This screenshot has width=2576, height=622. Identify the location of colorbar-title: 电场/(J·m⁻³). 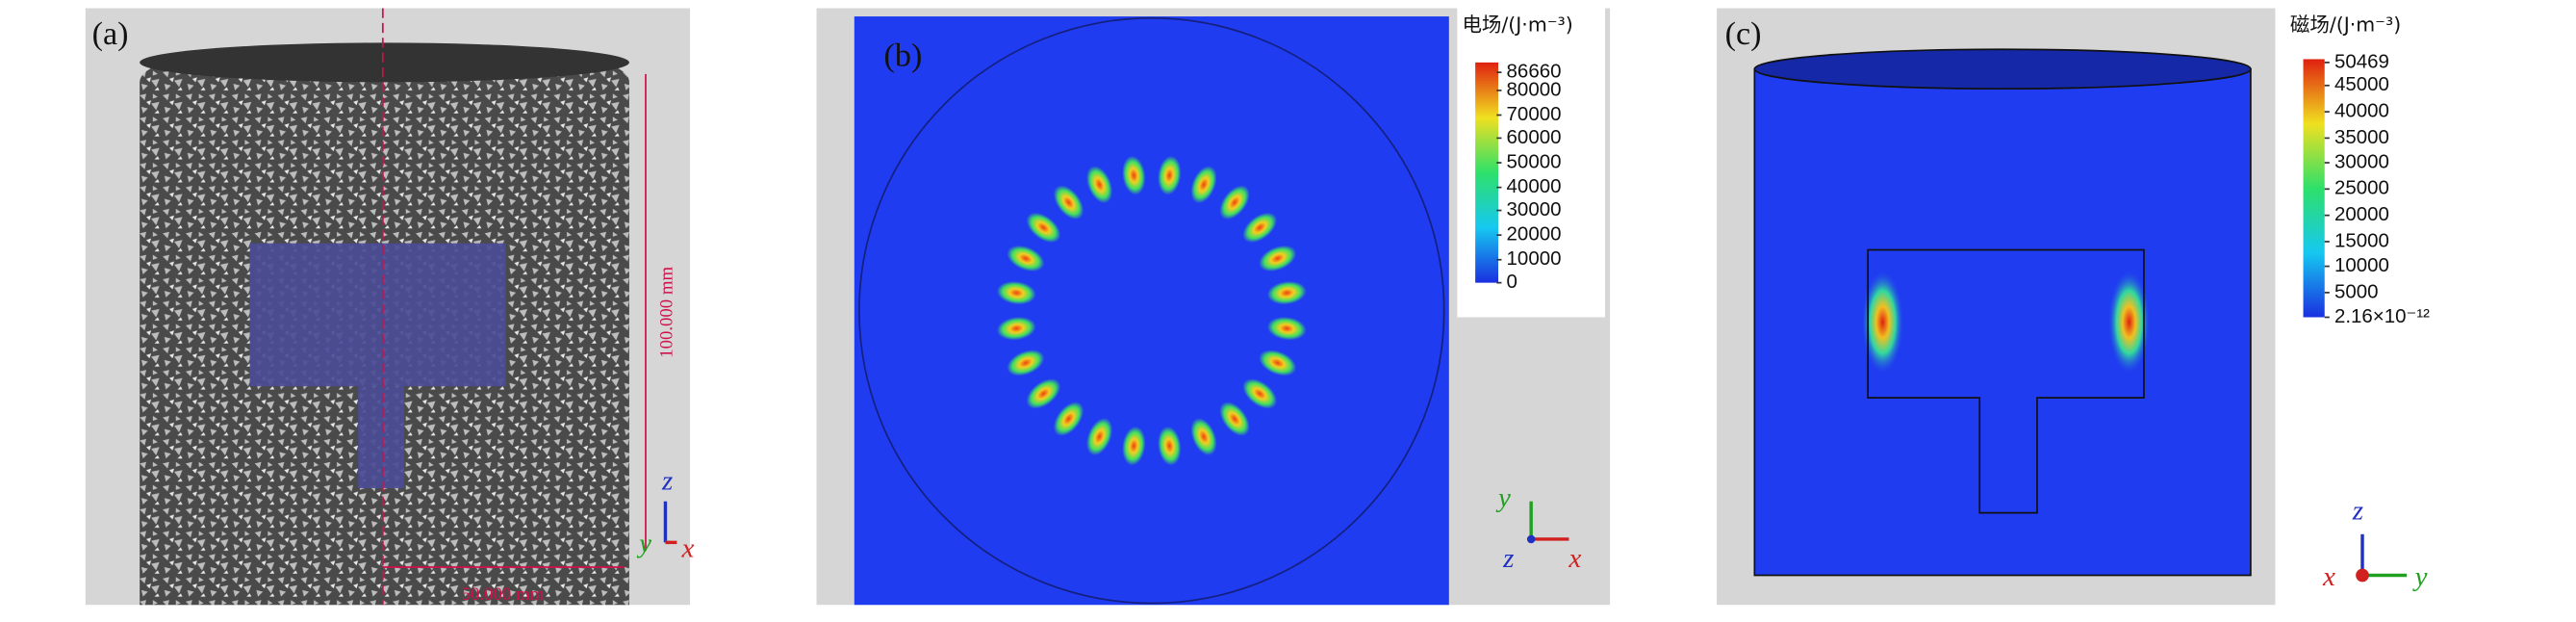
(1517, 25).